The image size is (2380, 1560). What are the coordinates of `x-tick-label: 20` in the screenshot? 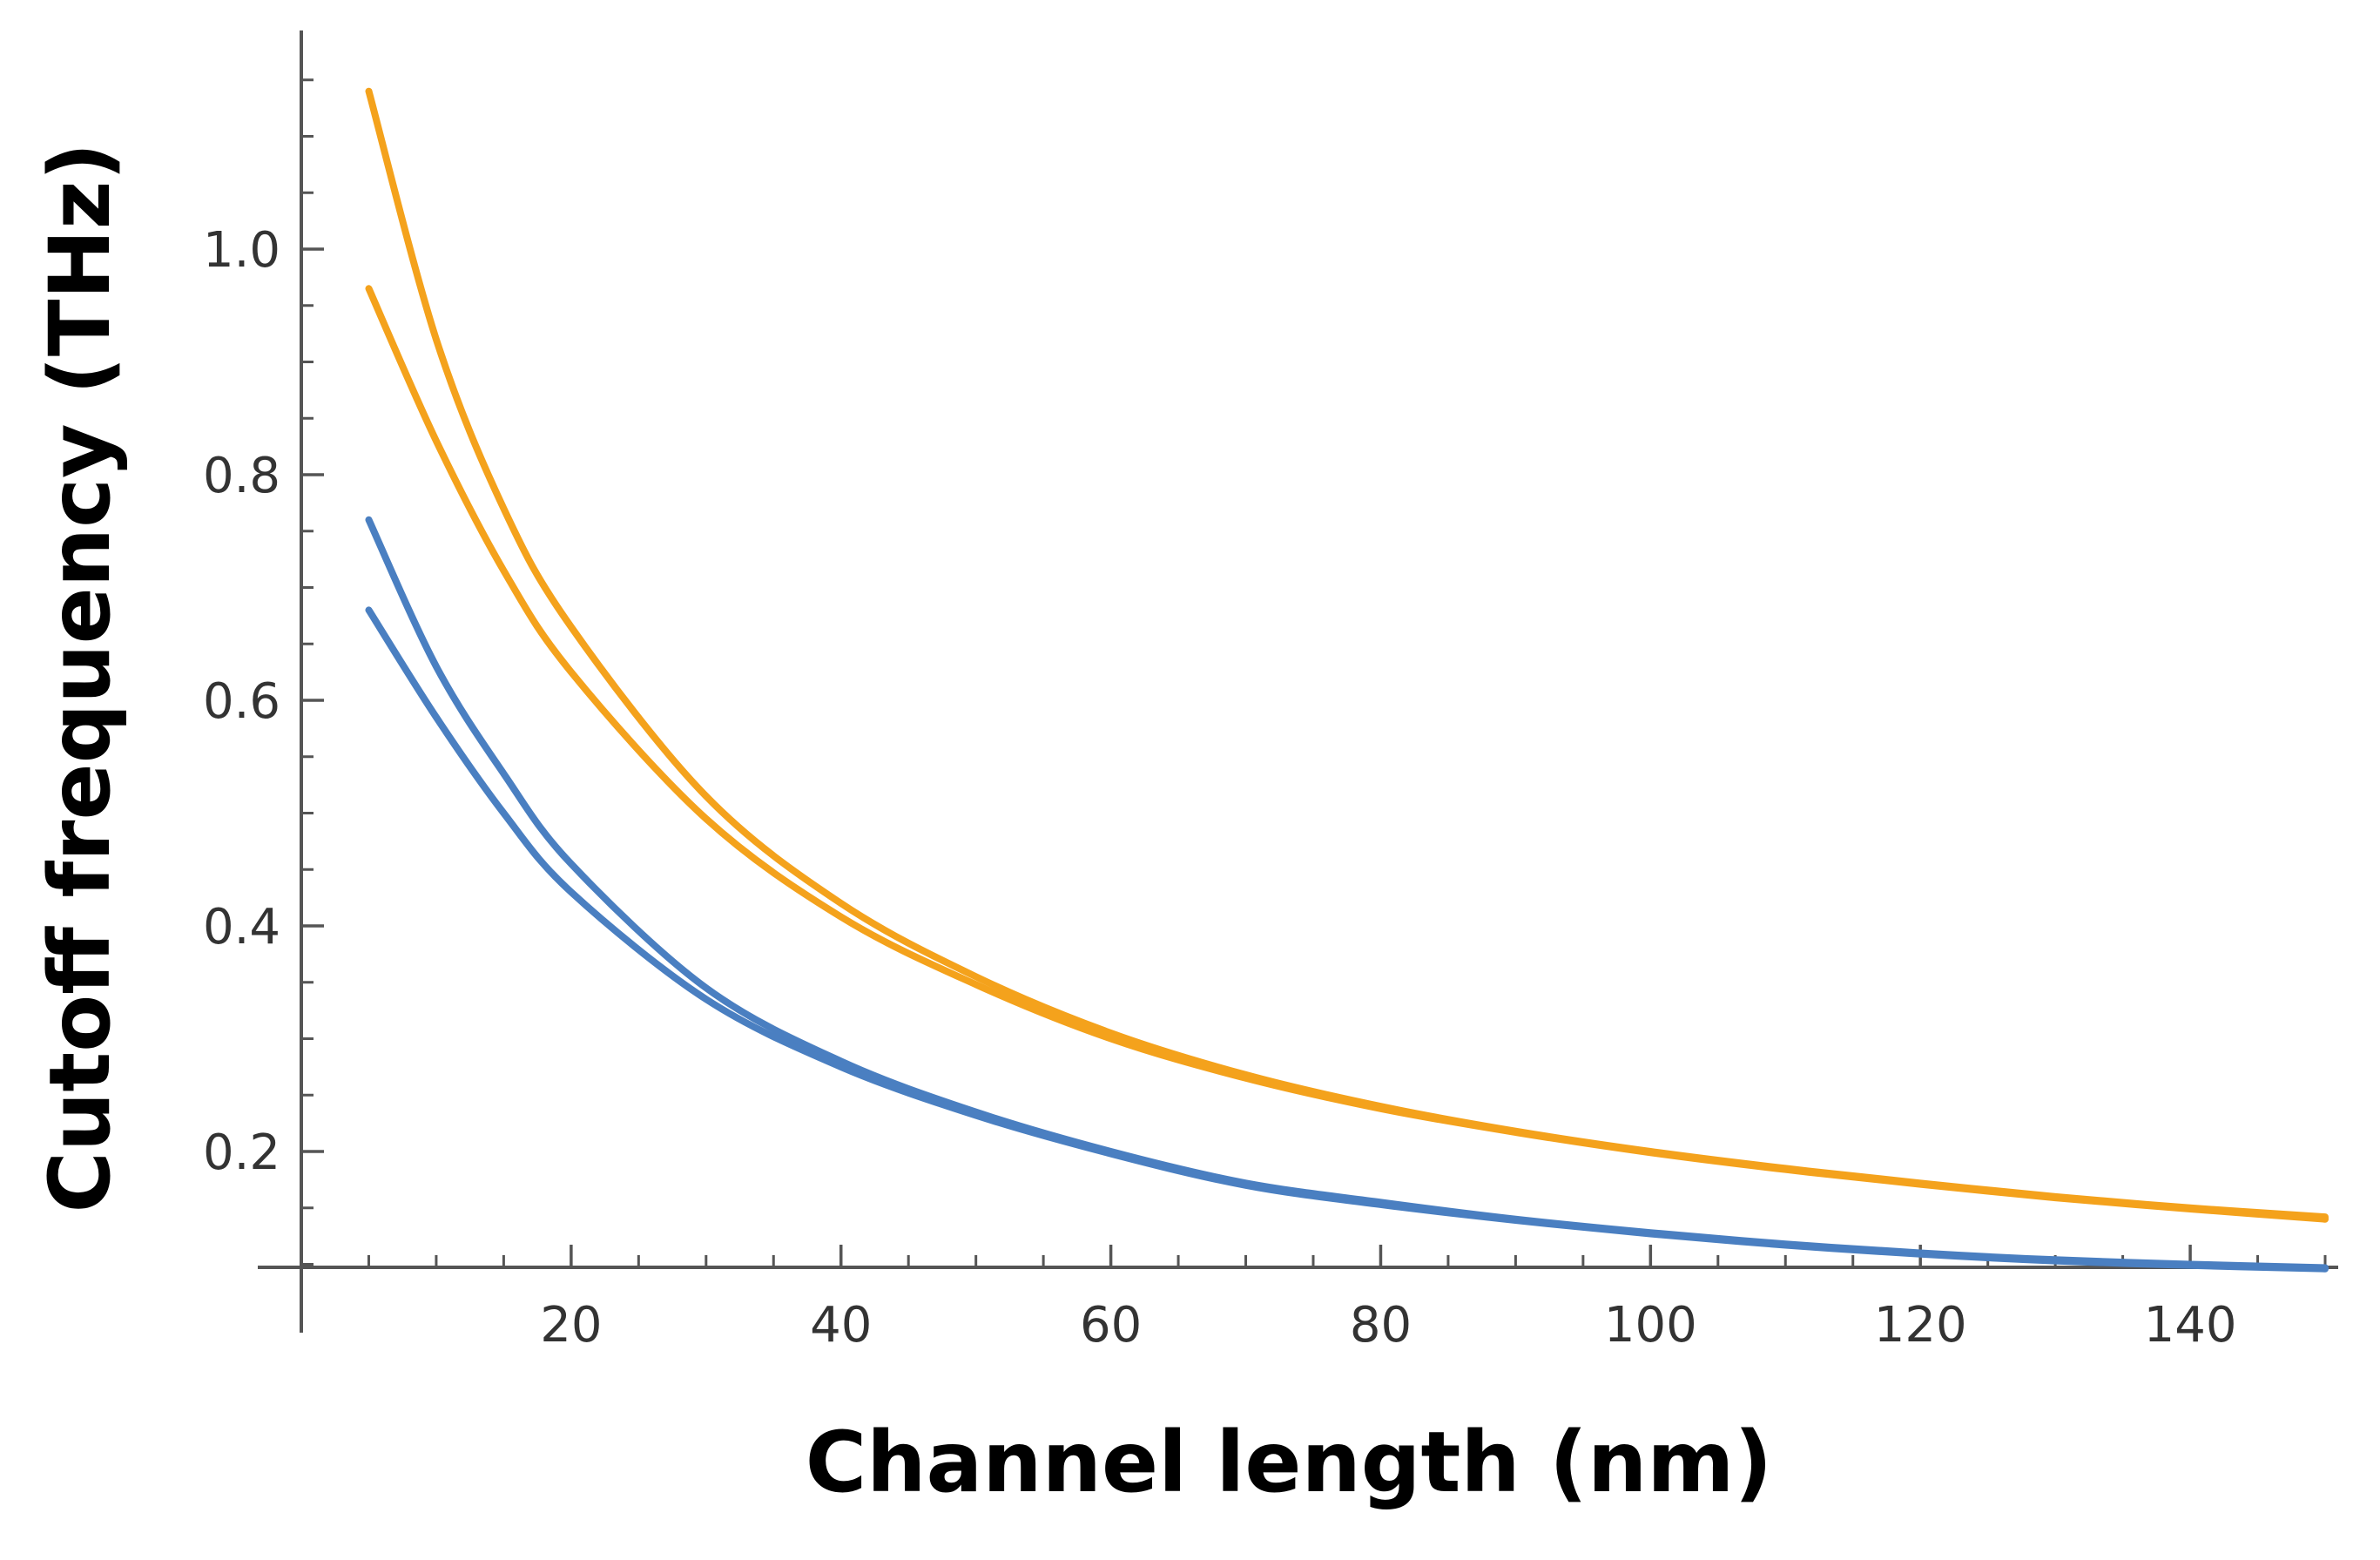 It's located at (571, 1325).